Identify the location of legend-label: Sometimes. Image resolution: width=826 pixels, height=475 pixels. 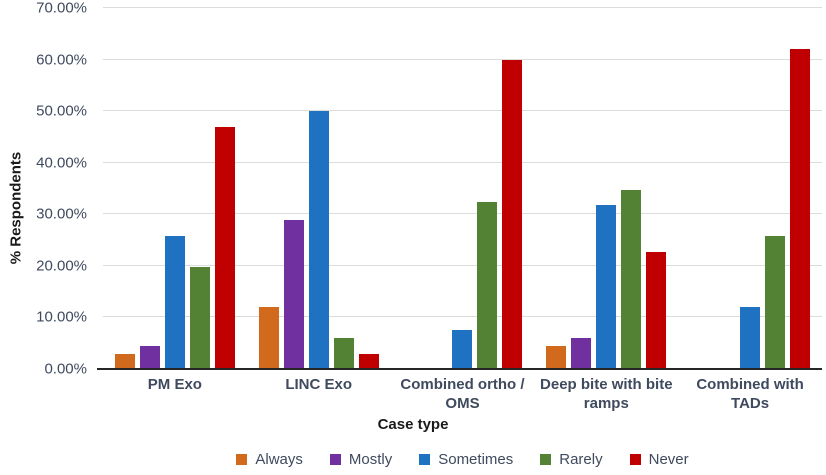
(476, 459).